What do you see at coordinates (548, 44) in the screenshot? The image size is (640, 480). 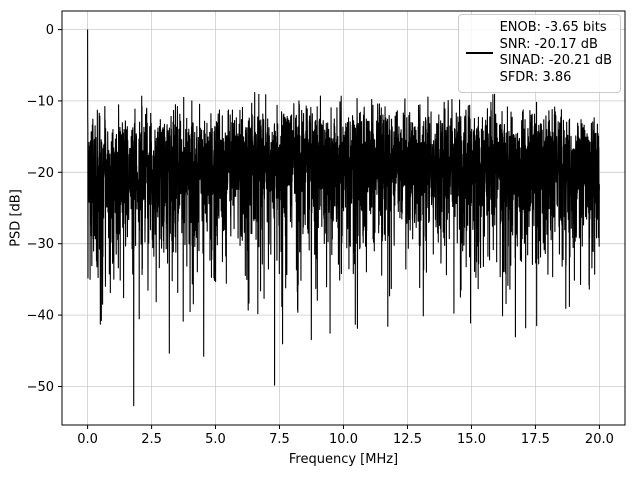 I see `legend-snr: SNR: -20.17 dB` at bounding box center [548, 44].